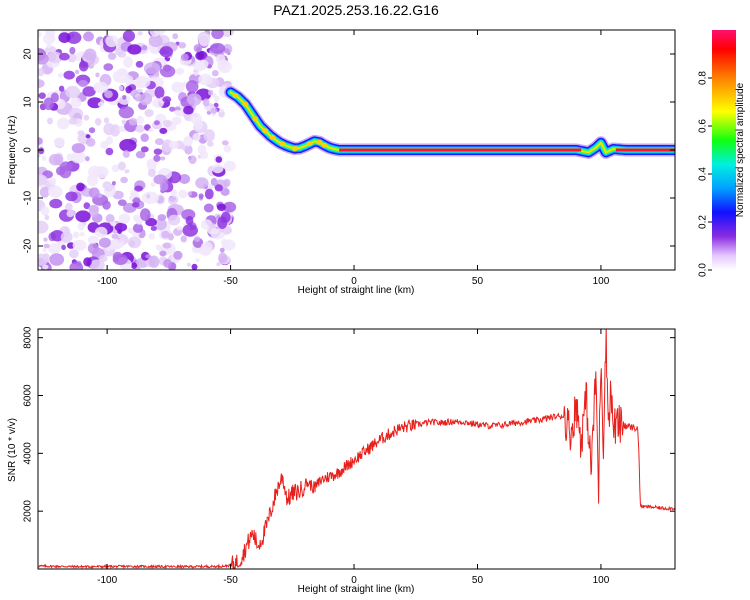 The width and height of the screenshot is (750, 600). What do you see at coordinates (28, 337) in the screenshot?
I see `y-tick-label: 8000` at bounding box center [28, 337].